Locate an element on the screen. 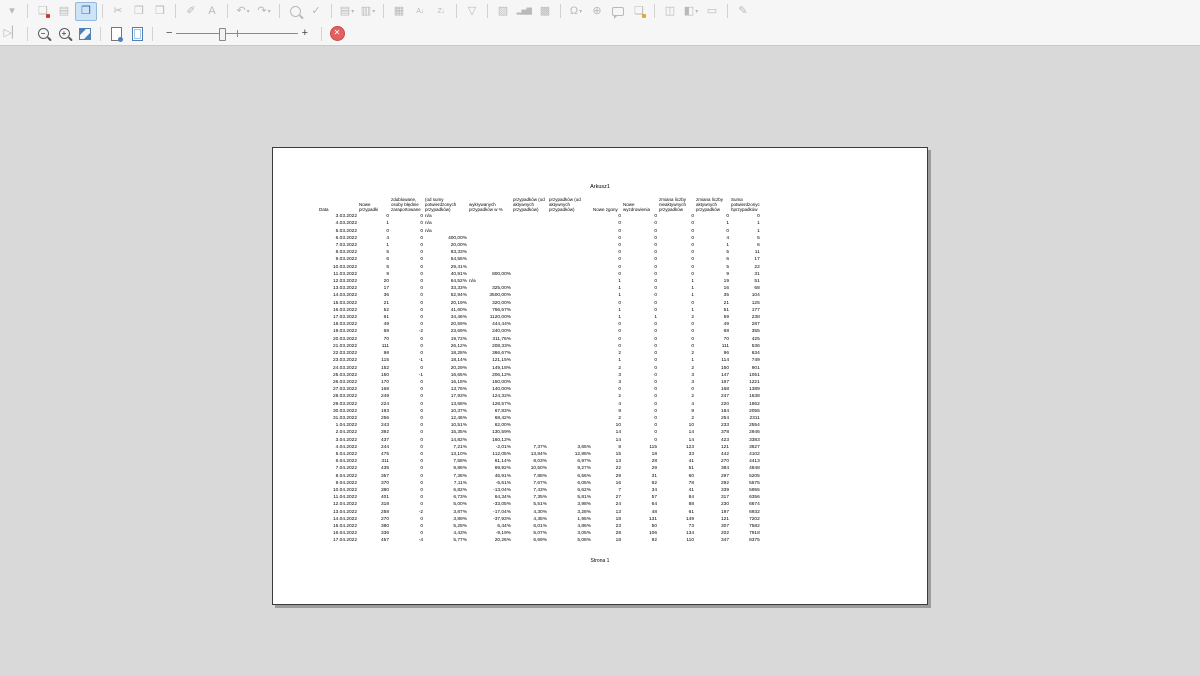 This screenshot has width=1200, height=676. value-cell: 68 is located at coordinates (757, 289).